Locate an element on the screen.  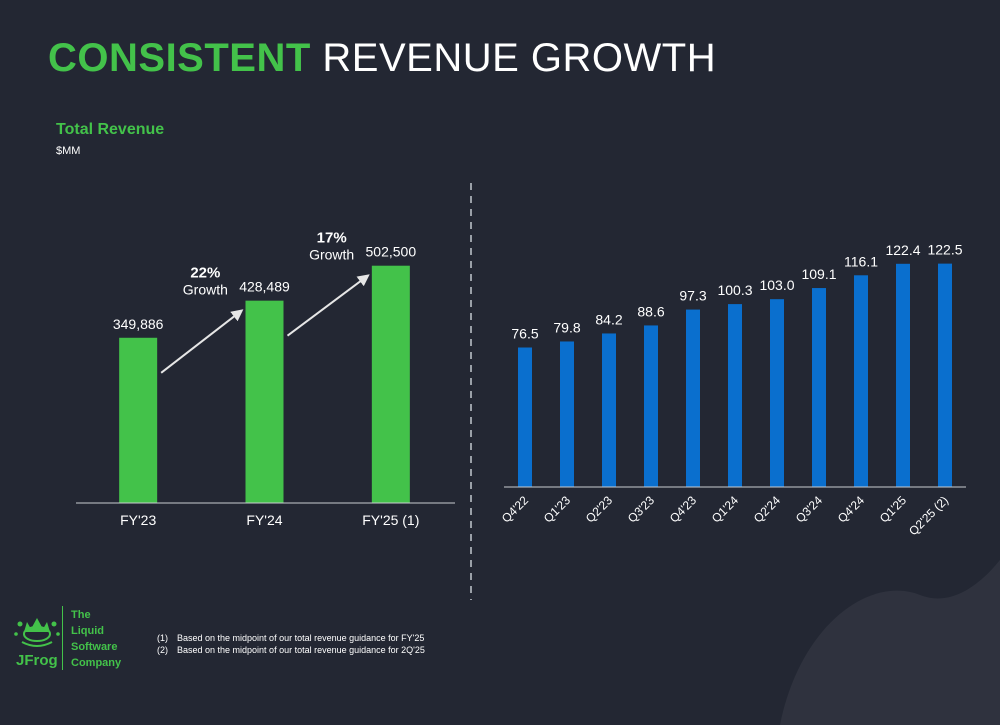
jfrog-logo-wordmark: JFrog is located at coordinates (37, 660).